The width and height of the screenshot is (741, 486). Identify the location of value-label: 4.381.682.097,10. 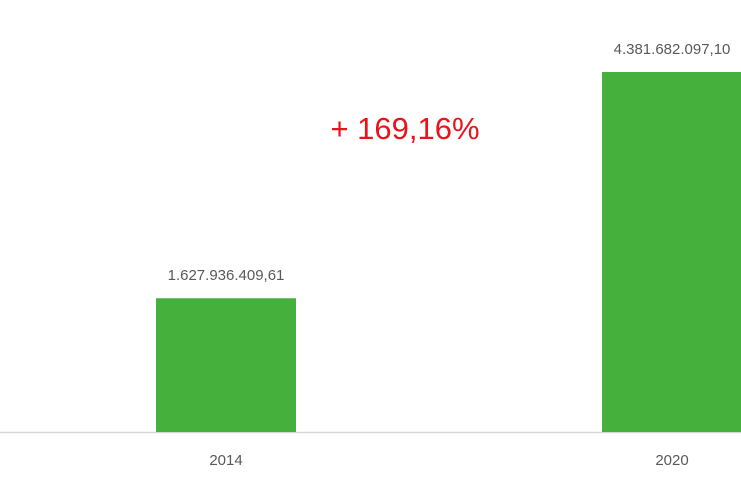
(672, 49).